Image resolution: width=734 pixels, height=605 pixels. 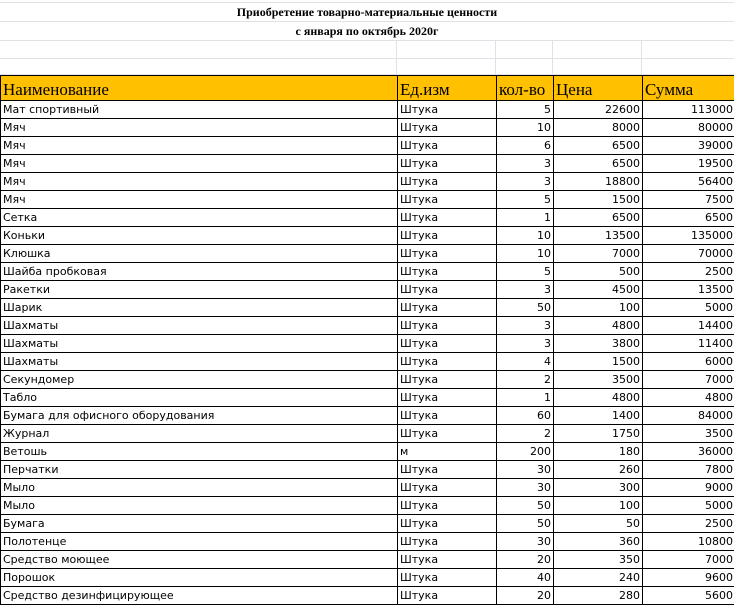 I want to click on cell-sum: 7800, so click(x=688, y=470).